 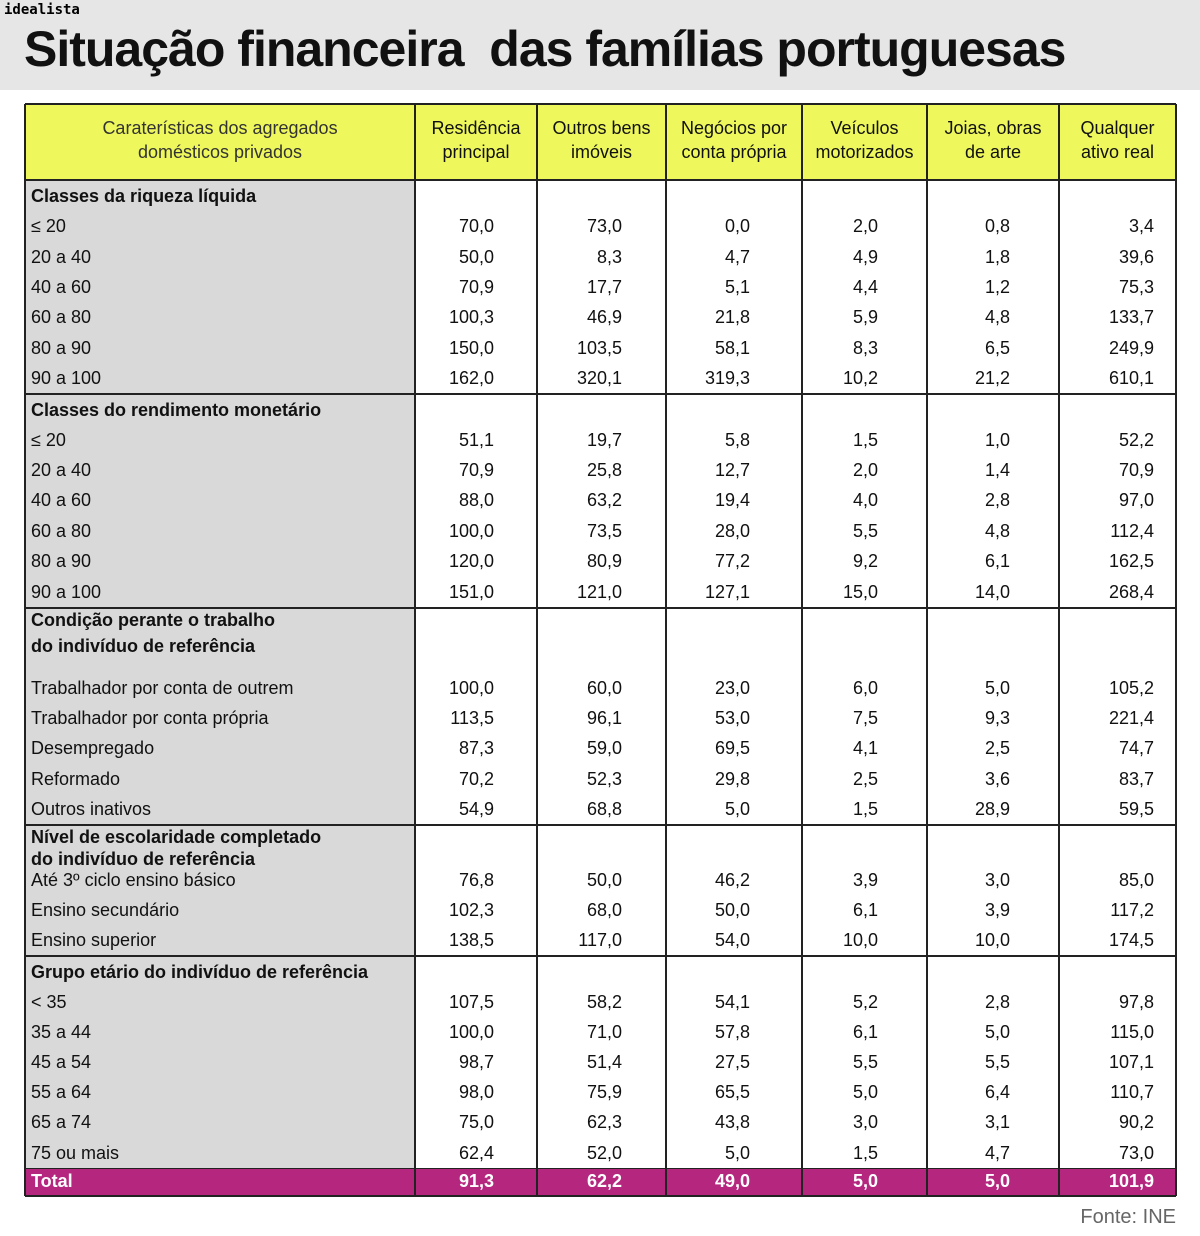 What do you see at coordinates (61, 1092) in the screenshot?
I see `row-label: 55 a 64` at bounding box center [61, 1092].